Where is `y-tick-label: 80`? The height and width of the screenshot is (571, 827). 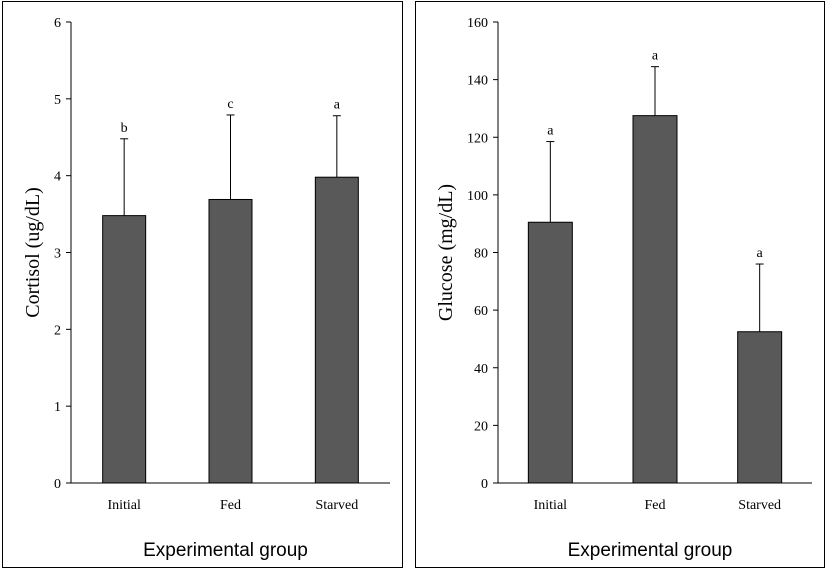
y-tick-label: 80 is located at coordinates (481, 254).